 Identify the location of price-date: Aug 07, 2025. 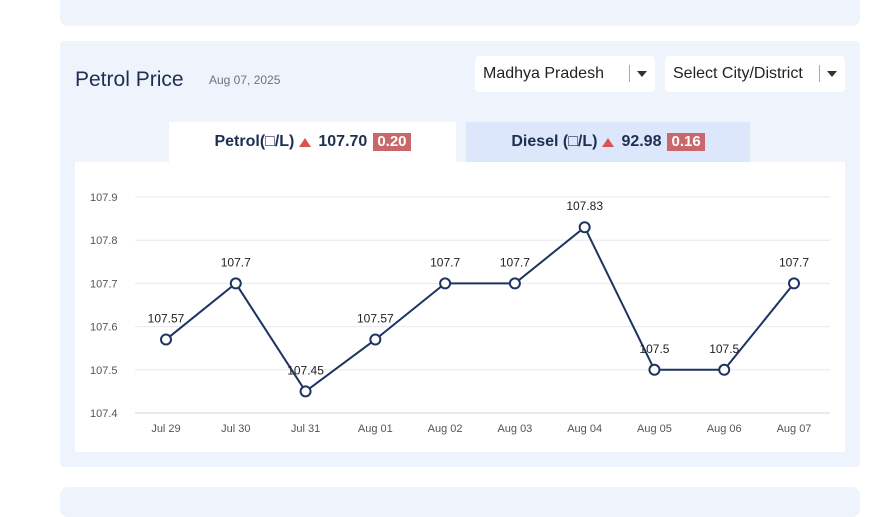
(245, 80).